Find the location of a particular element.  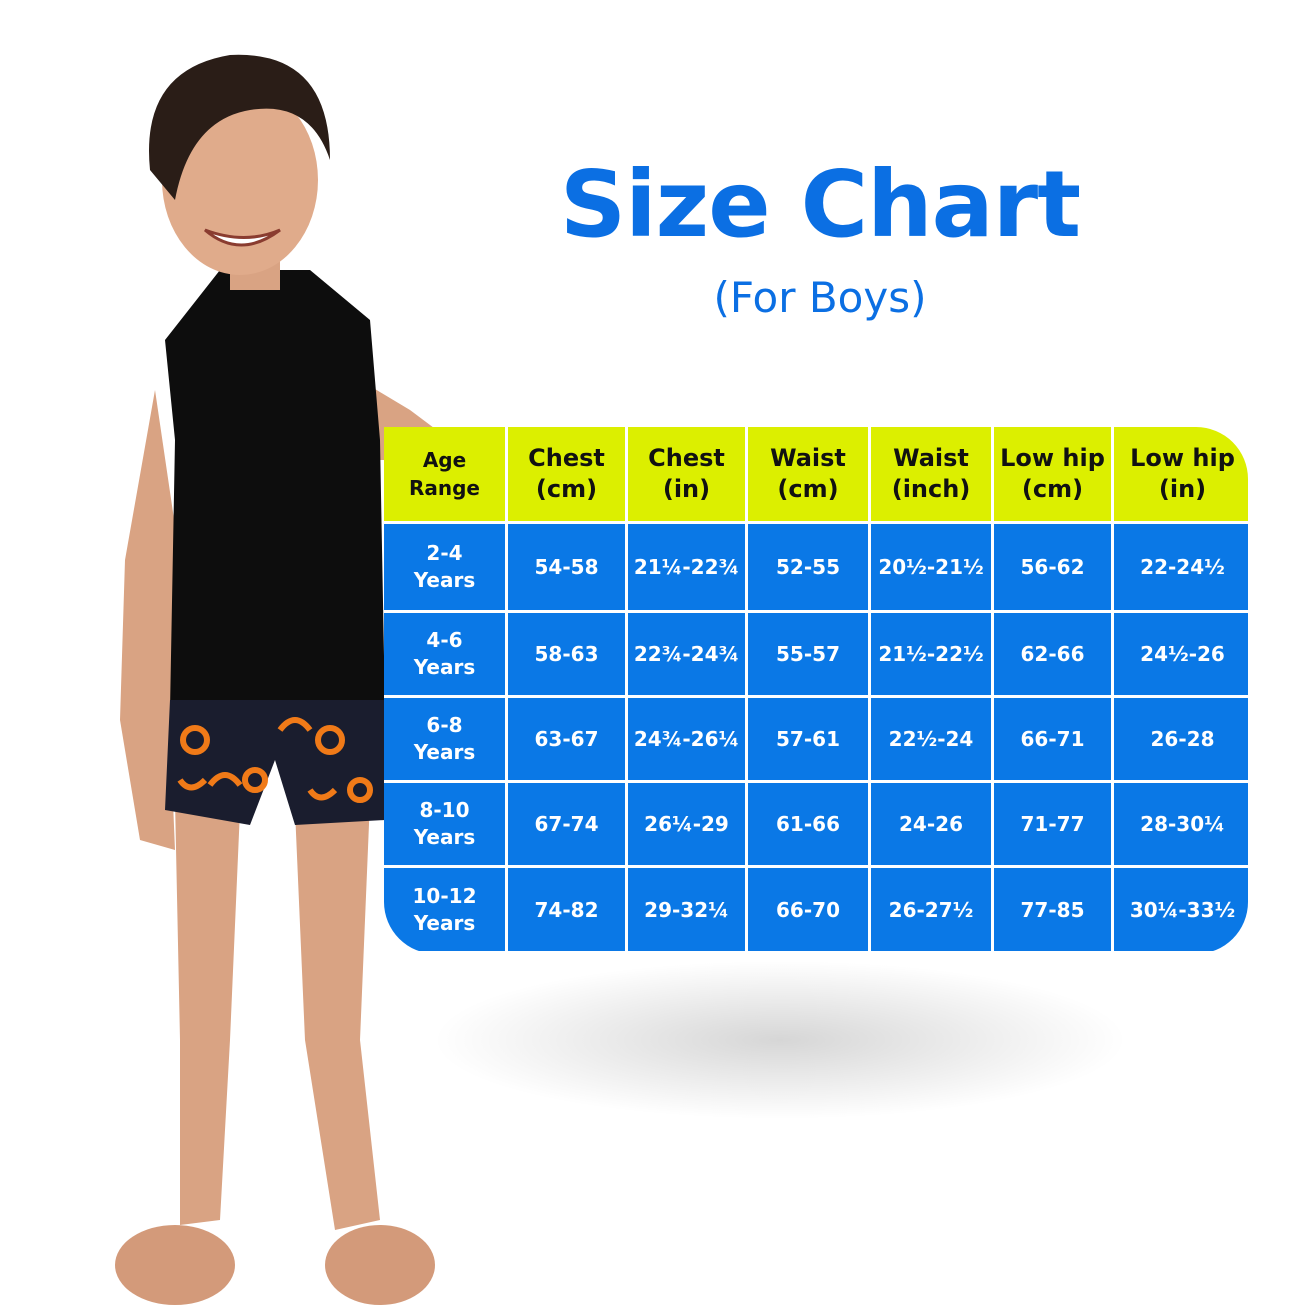

size-value-cell: 58-63 is located at coordinates (566, 654).